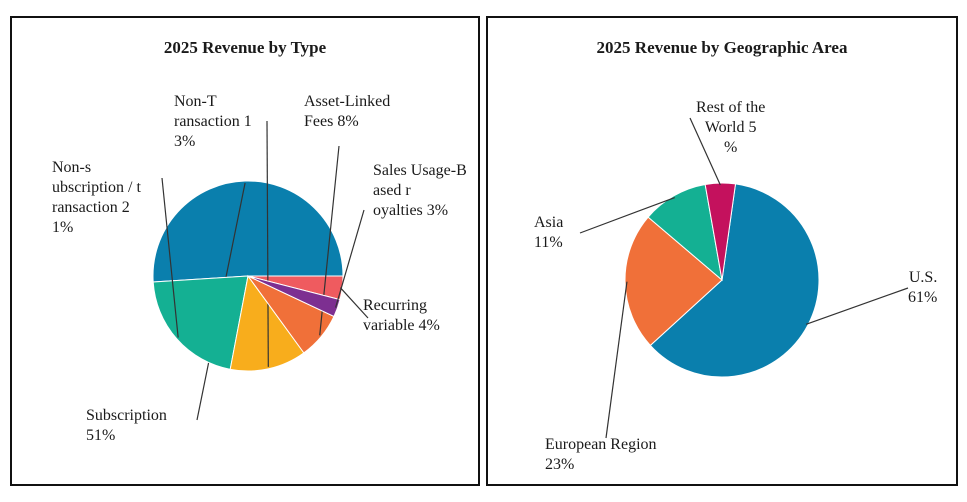  Describe the element at coordinates (245, 47) in the screenshot. I see `chart-title: 2025 Revenue by Type` at that location.